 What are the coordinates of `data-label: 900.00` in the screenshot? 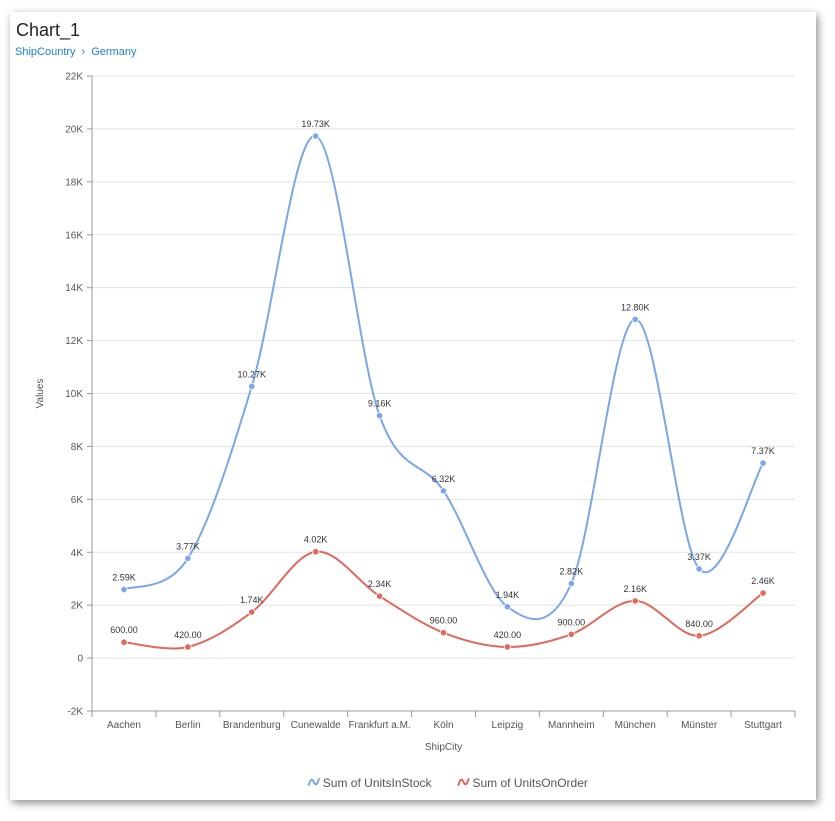 It's located at (572, 622).